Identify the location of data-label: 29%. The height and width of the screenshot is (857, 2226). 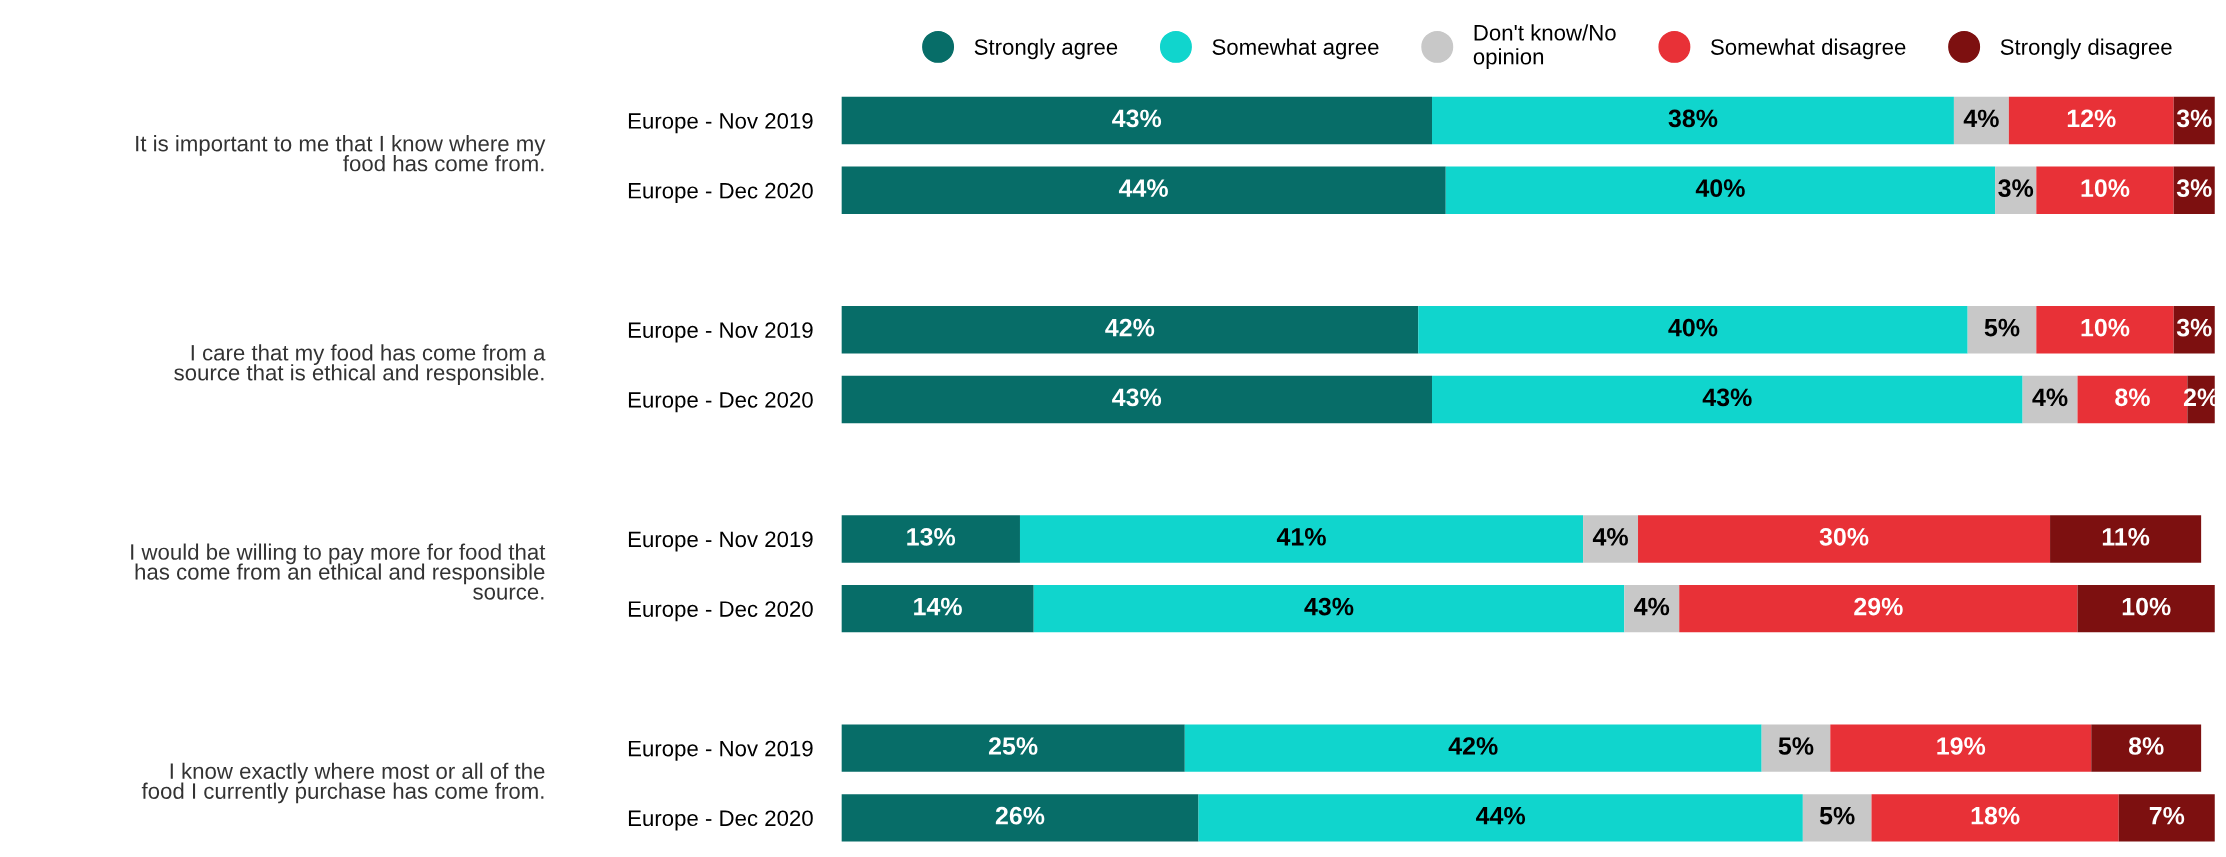
(1878, 606).